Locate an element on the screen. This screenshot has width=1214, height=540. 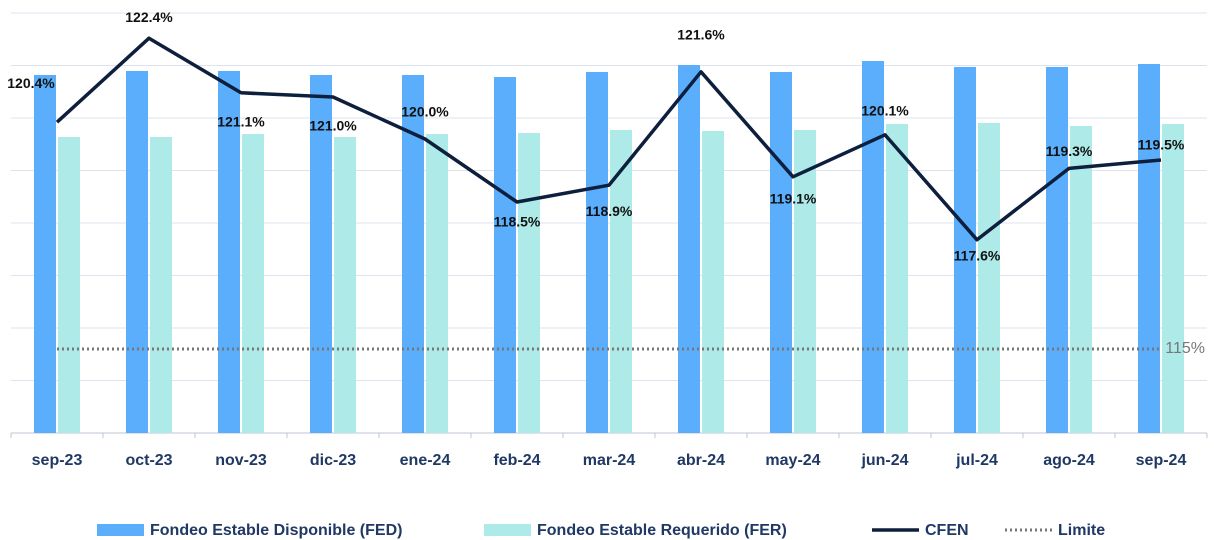
x-tick-label: ene-24 is located at coordinates (425, 460).